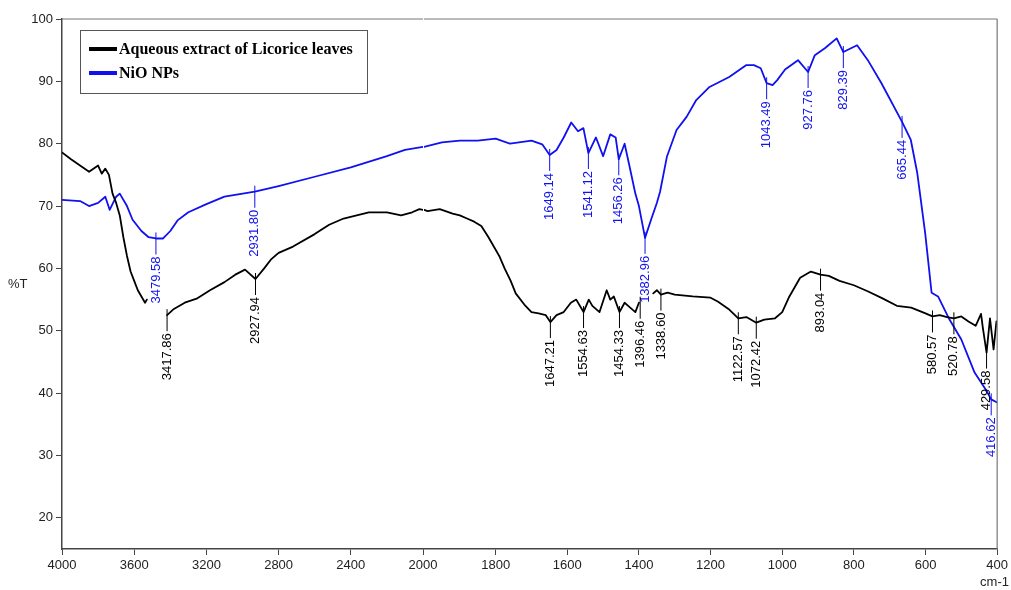 This screenshot has width=1011, height=590. What do you see at coordinates (755, 364) in the screenshot?
I see `annotation: 1072.42` at bounding box center [755, 364].